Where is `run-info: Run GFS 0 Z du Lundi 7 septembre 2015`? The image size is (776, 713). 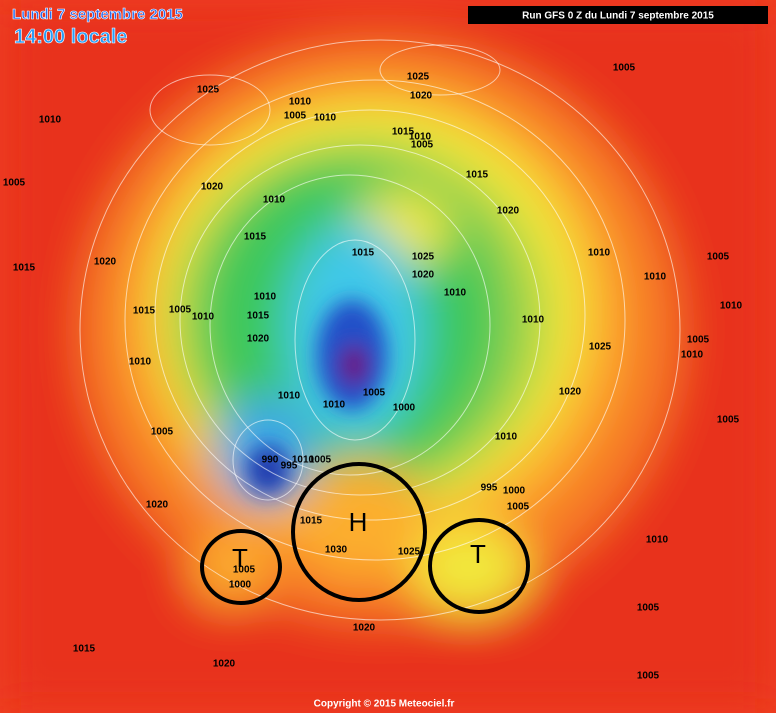 run-info: Run GFS 0 Z du Lundi 7 septembre 2015 is located at coordinates (618, 16).